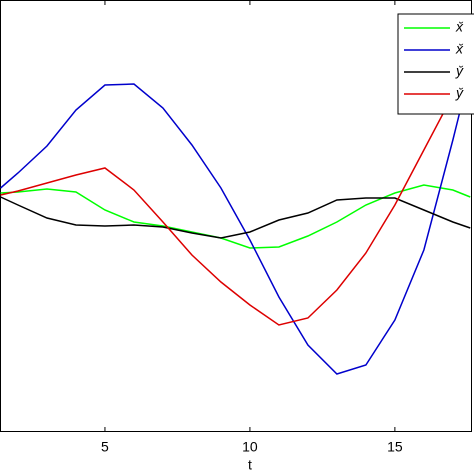 The image size is (474, 474). What do you see at coordinates (105, 447) in the screenshot?
I see `x-tick-label: 5` at bounding box center [105, 447].